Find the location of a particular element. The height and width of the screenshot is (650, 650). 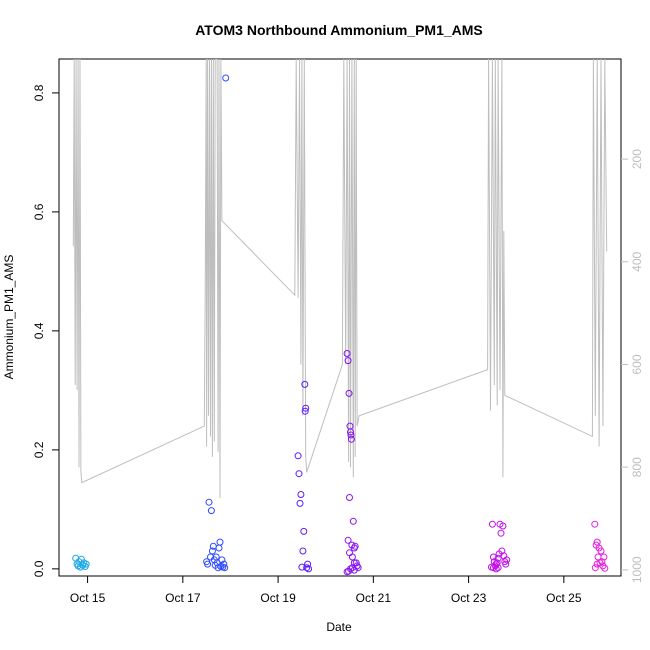

y-tick-label: 0.6 is located at coordinates (39, 211).